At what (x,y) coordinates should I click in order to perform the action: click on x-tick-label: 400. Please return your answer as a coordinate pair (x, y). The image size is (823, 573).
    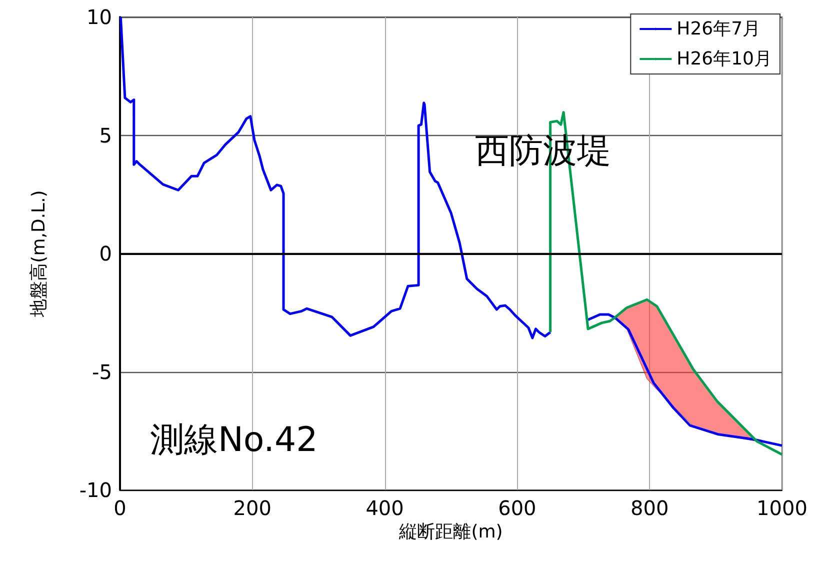
    Looking at the image, I should click on (385, 508).